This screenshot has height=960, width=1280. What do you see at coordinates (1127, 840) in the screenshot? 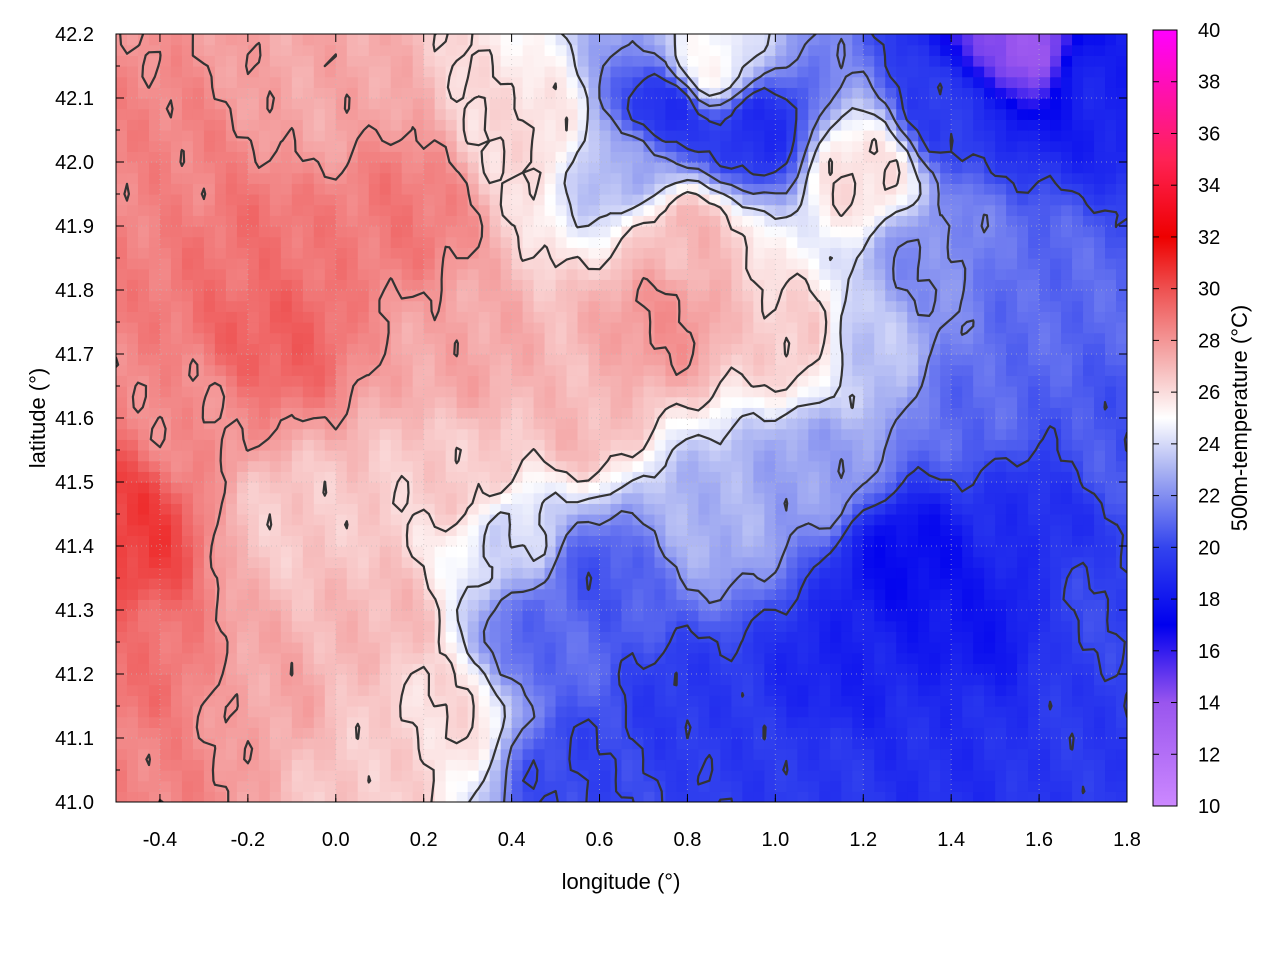
I see `x-tick-label: 1.8` at bounding box center [1127, 840].